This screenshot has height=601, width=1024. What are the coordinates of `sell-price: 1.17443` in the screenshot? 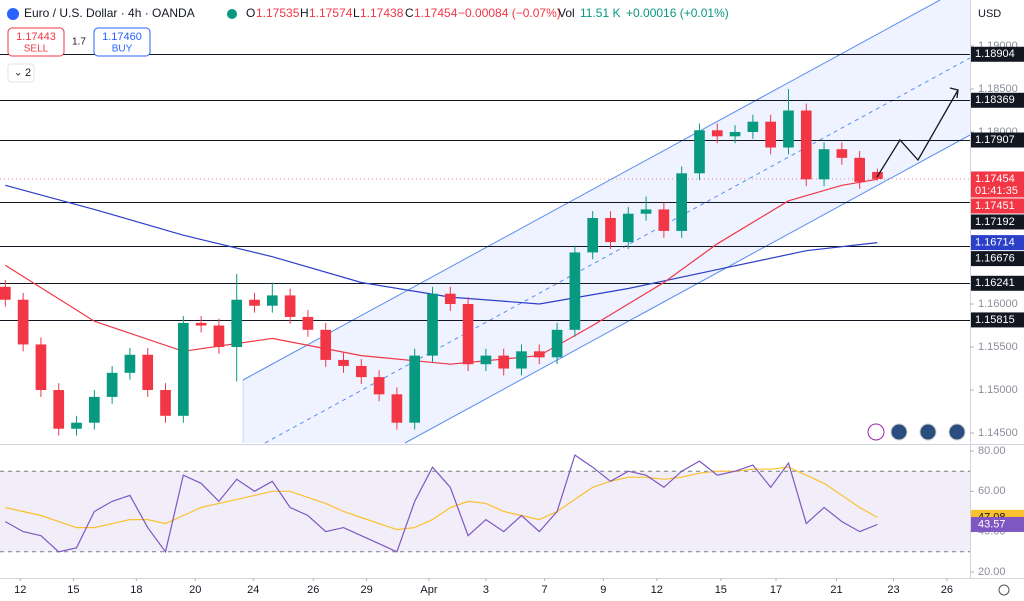 It's located at (36, 37).